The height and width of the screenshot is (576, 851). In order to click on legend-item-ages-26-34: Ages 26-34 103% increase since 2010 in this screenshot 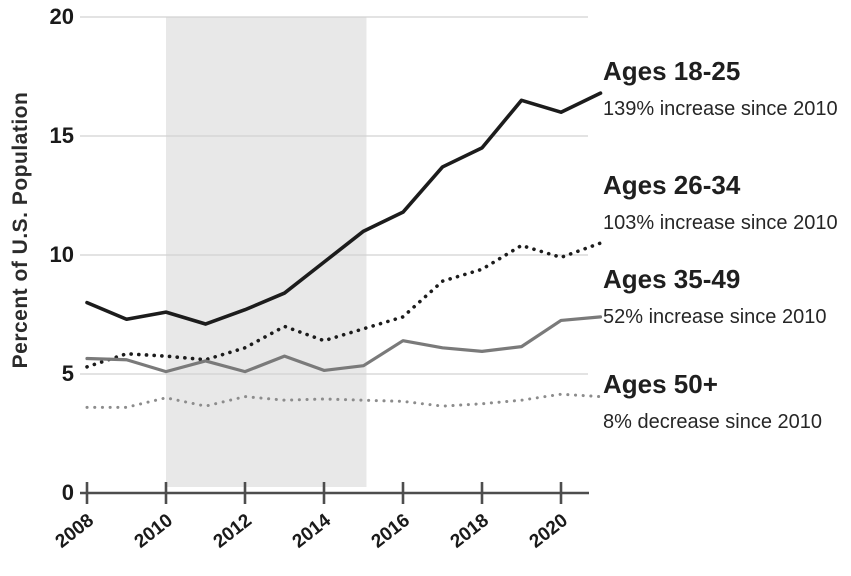, I will do `click(727, 202)`.